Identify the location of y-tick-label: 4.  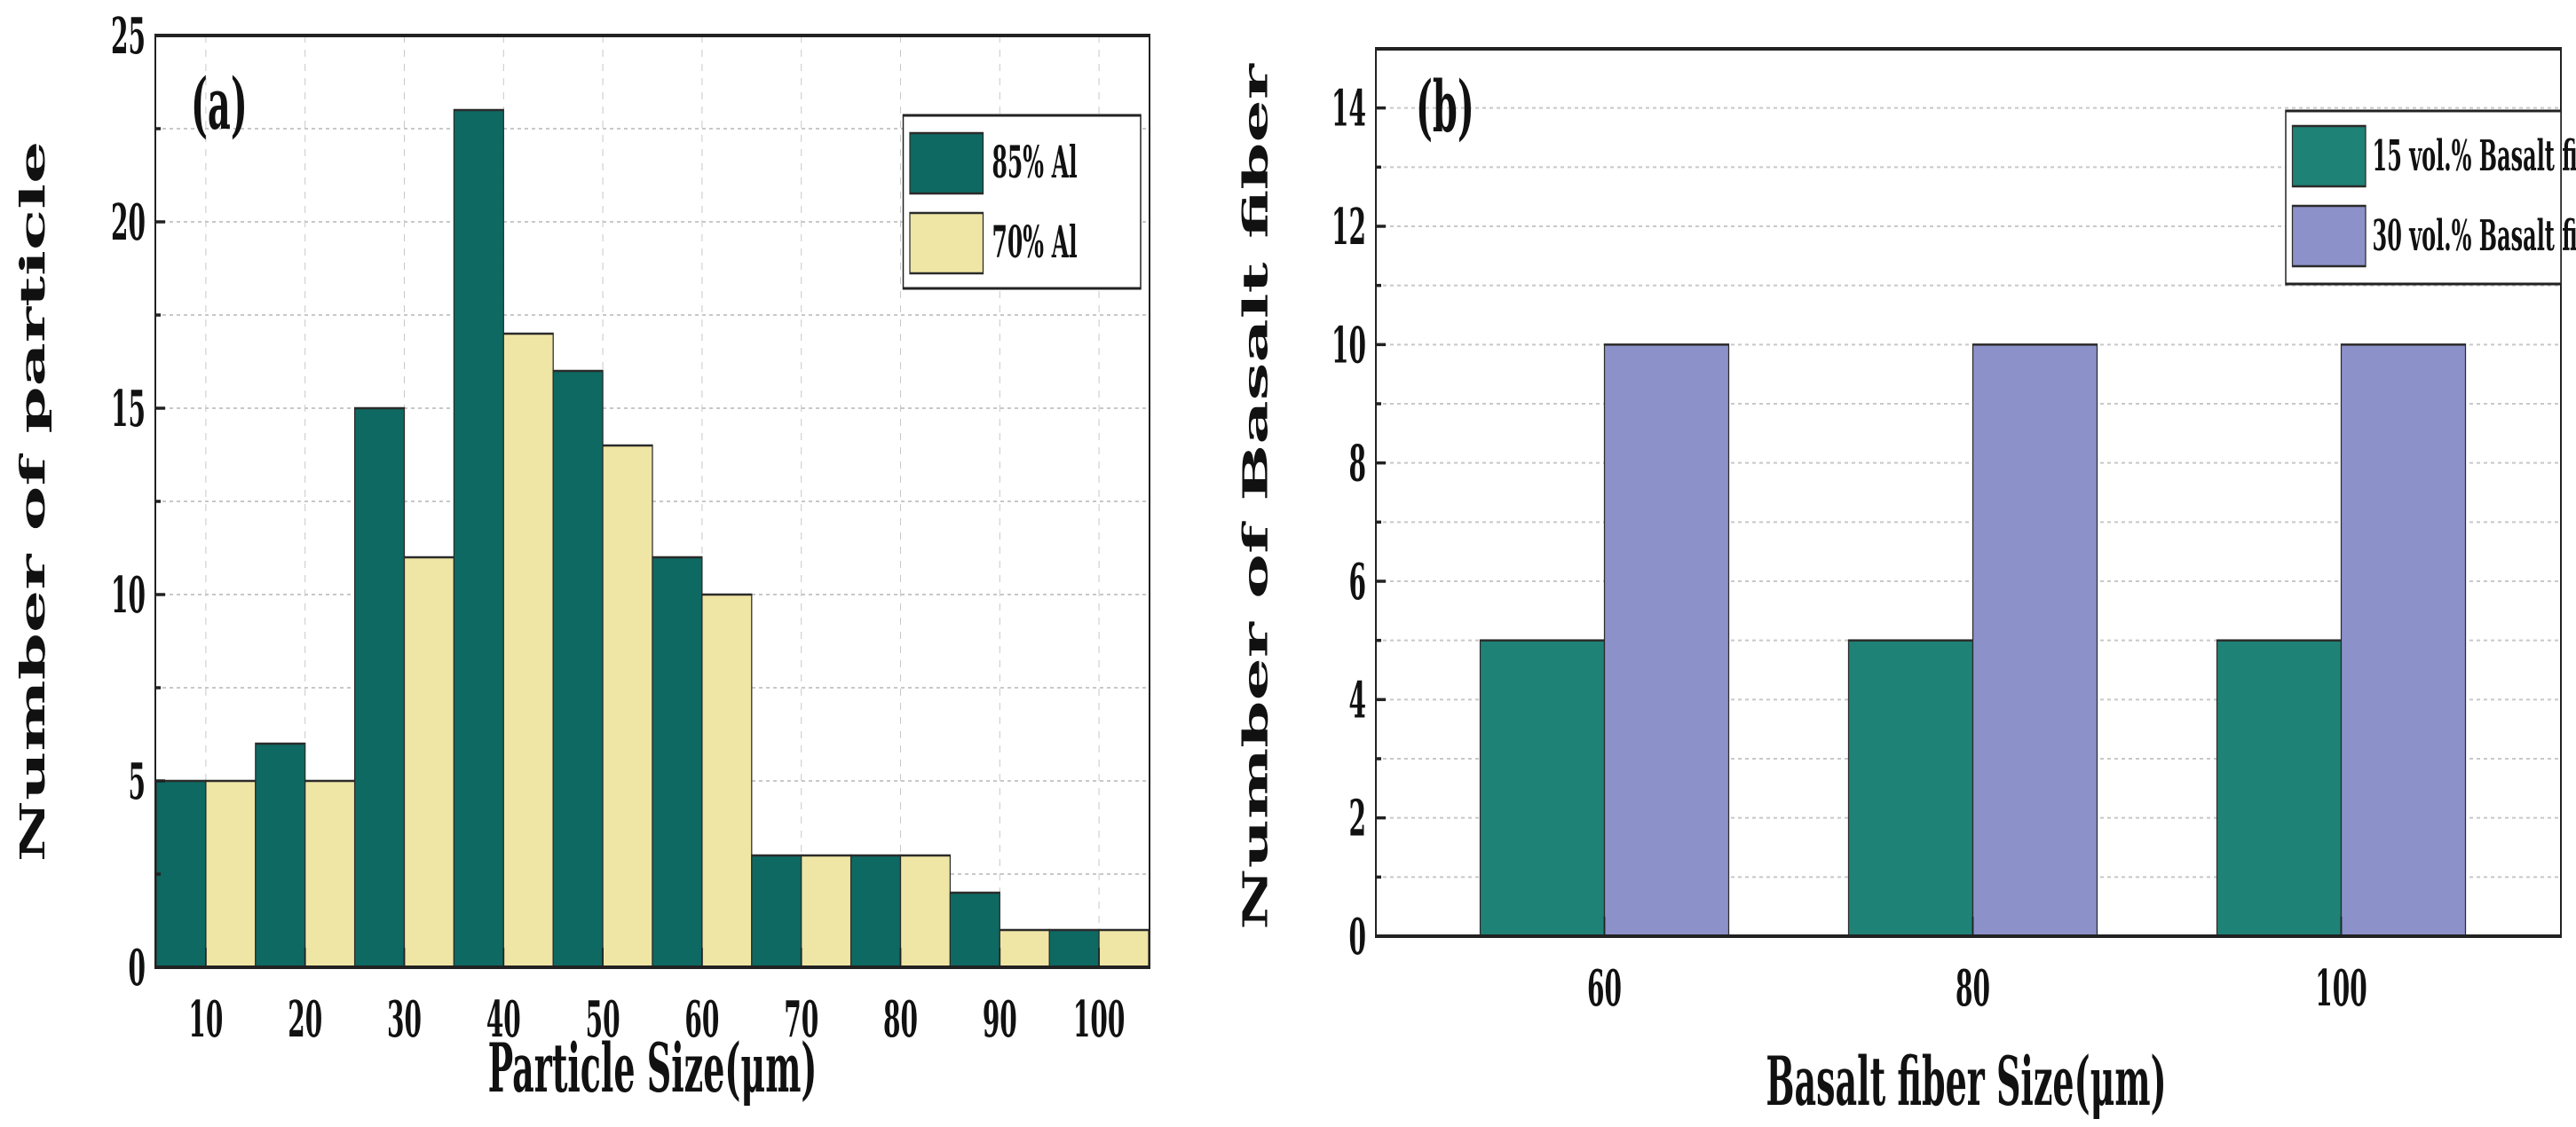
(1357, 700).